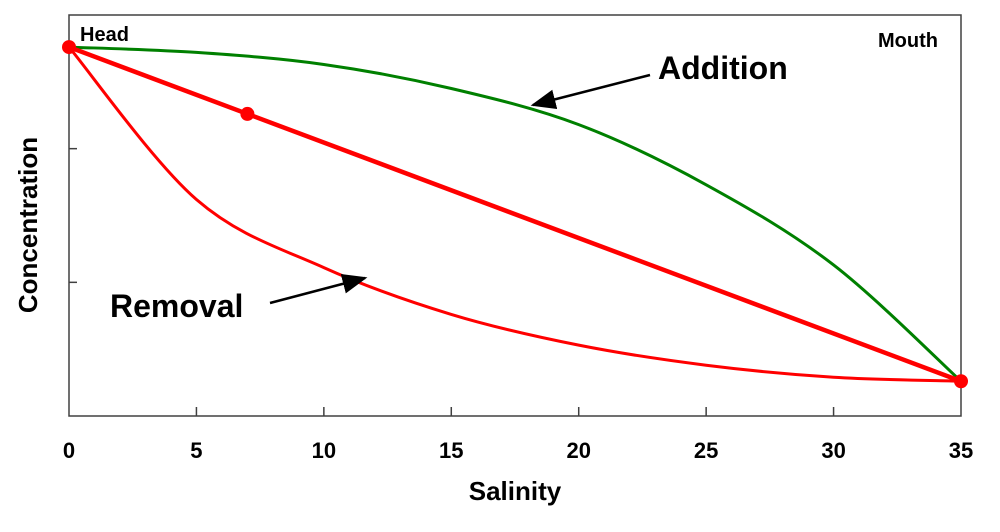  I want to click on x-tick-label: 5, so click(196, 450).